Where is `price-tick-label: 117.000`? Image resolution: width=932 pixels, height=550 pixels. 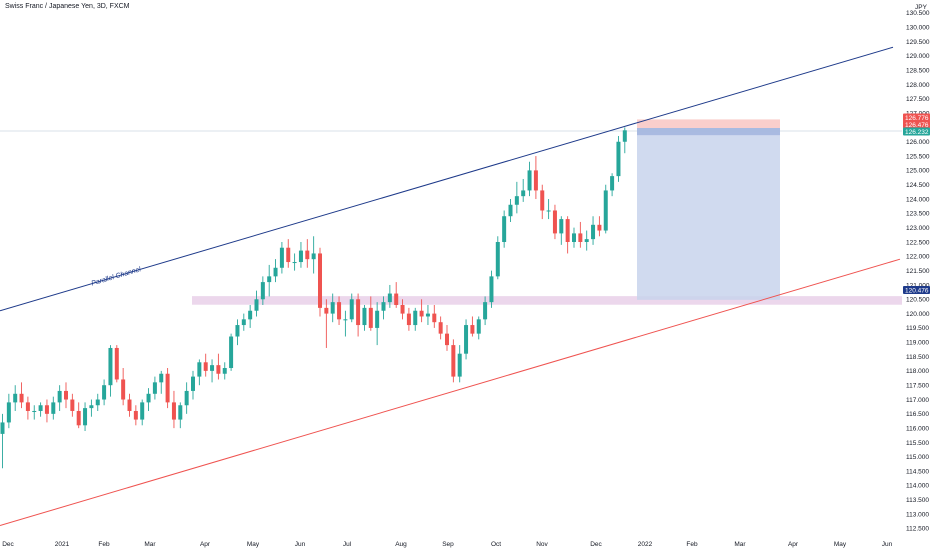
price-tick-label: 117.000 is located at coordinates (917, 400).